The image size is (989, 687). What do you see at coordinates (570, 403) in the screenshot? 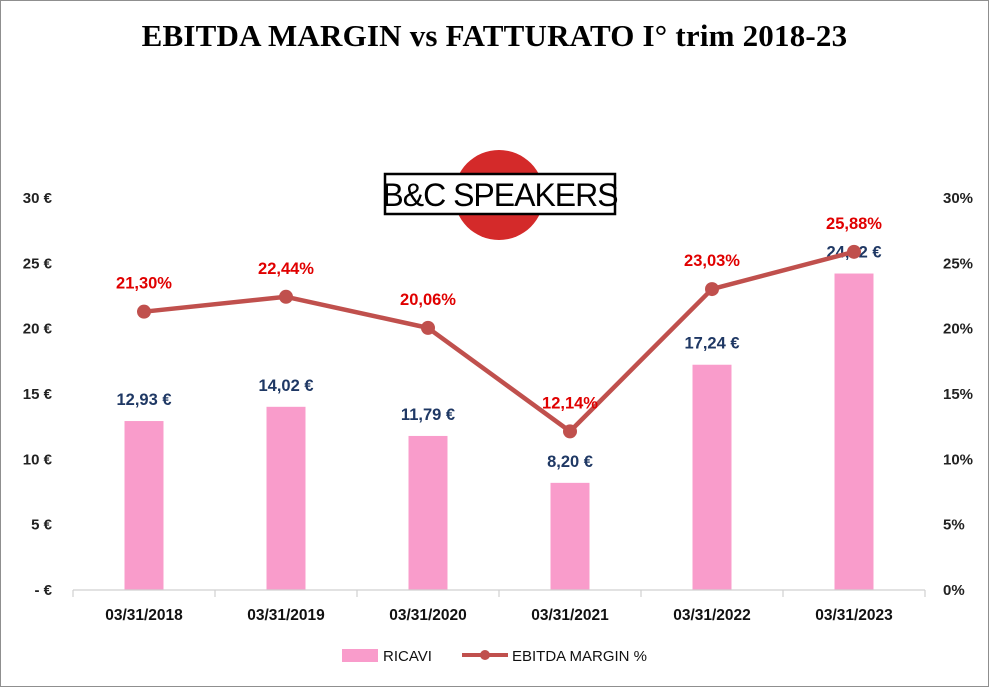
I see `ebitda-margin-data-label: 12,14%` at bounding box center [570, 403].